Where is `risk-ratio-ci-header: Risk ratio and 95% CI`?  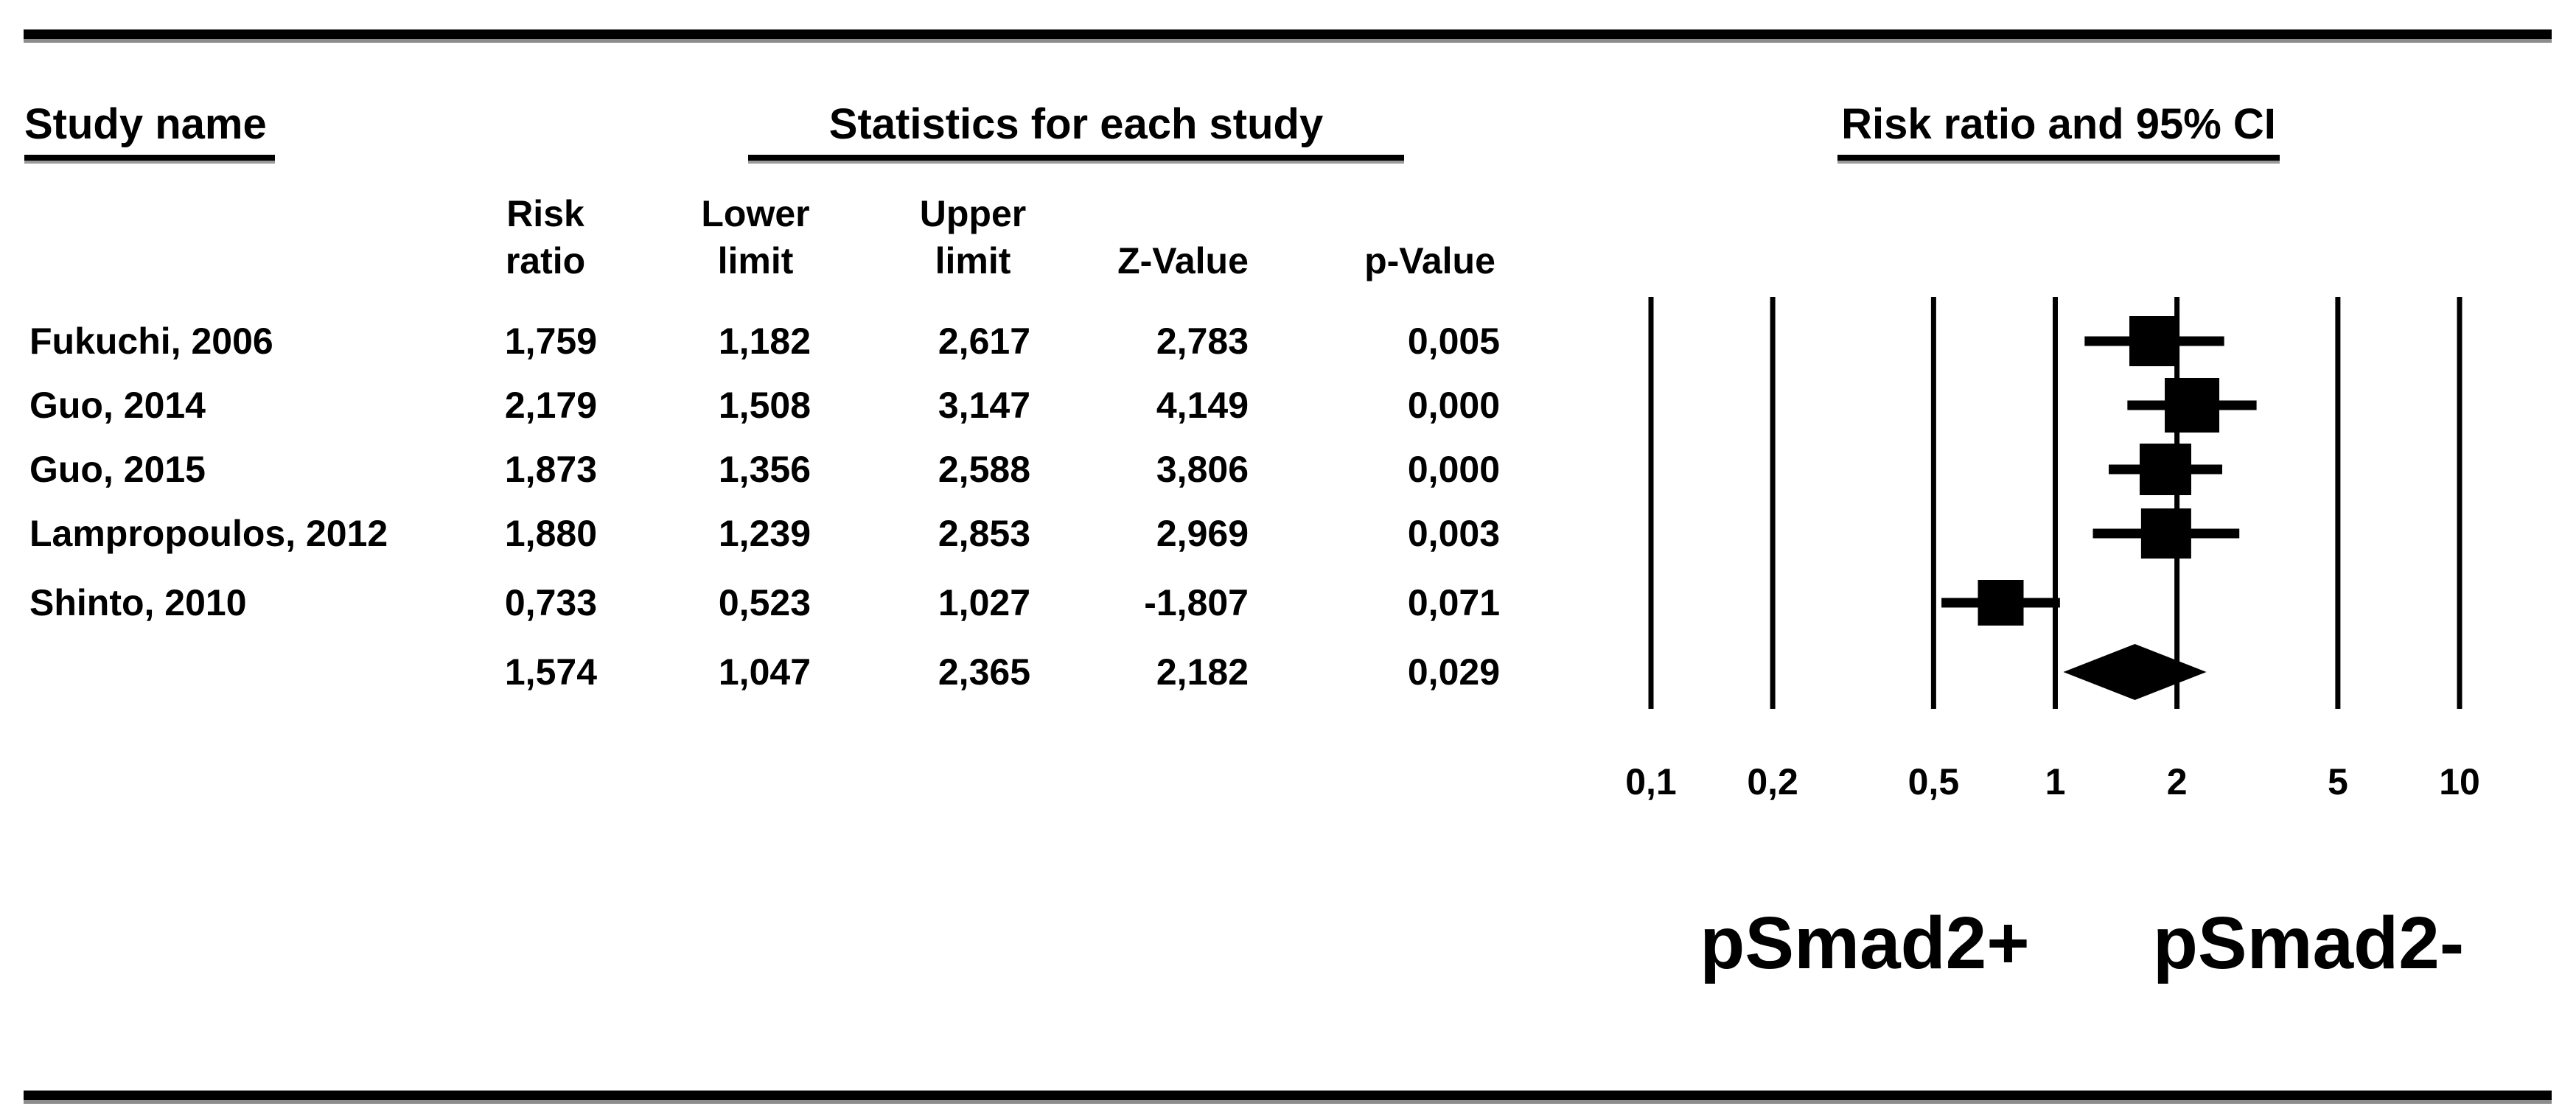 risk-ratio-ci-header: Risk ratio and 95% CI is located at coordinates (2058, 131).